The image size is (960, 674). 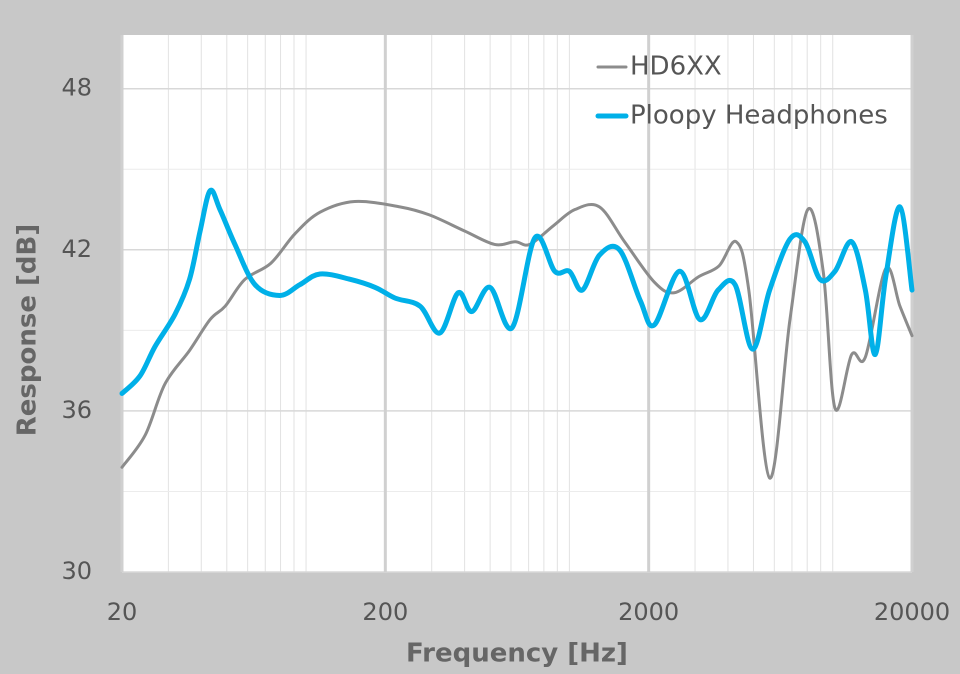 What do you see at coordinates (517, 654) in the screenshot?
I see `x-axis-title: Frequency [Hz]` at bounding box center [517, 654].